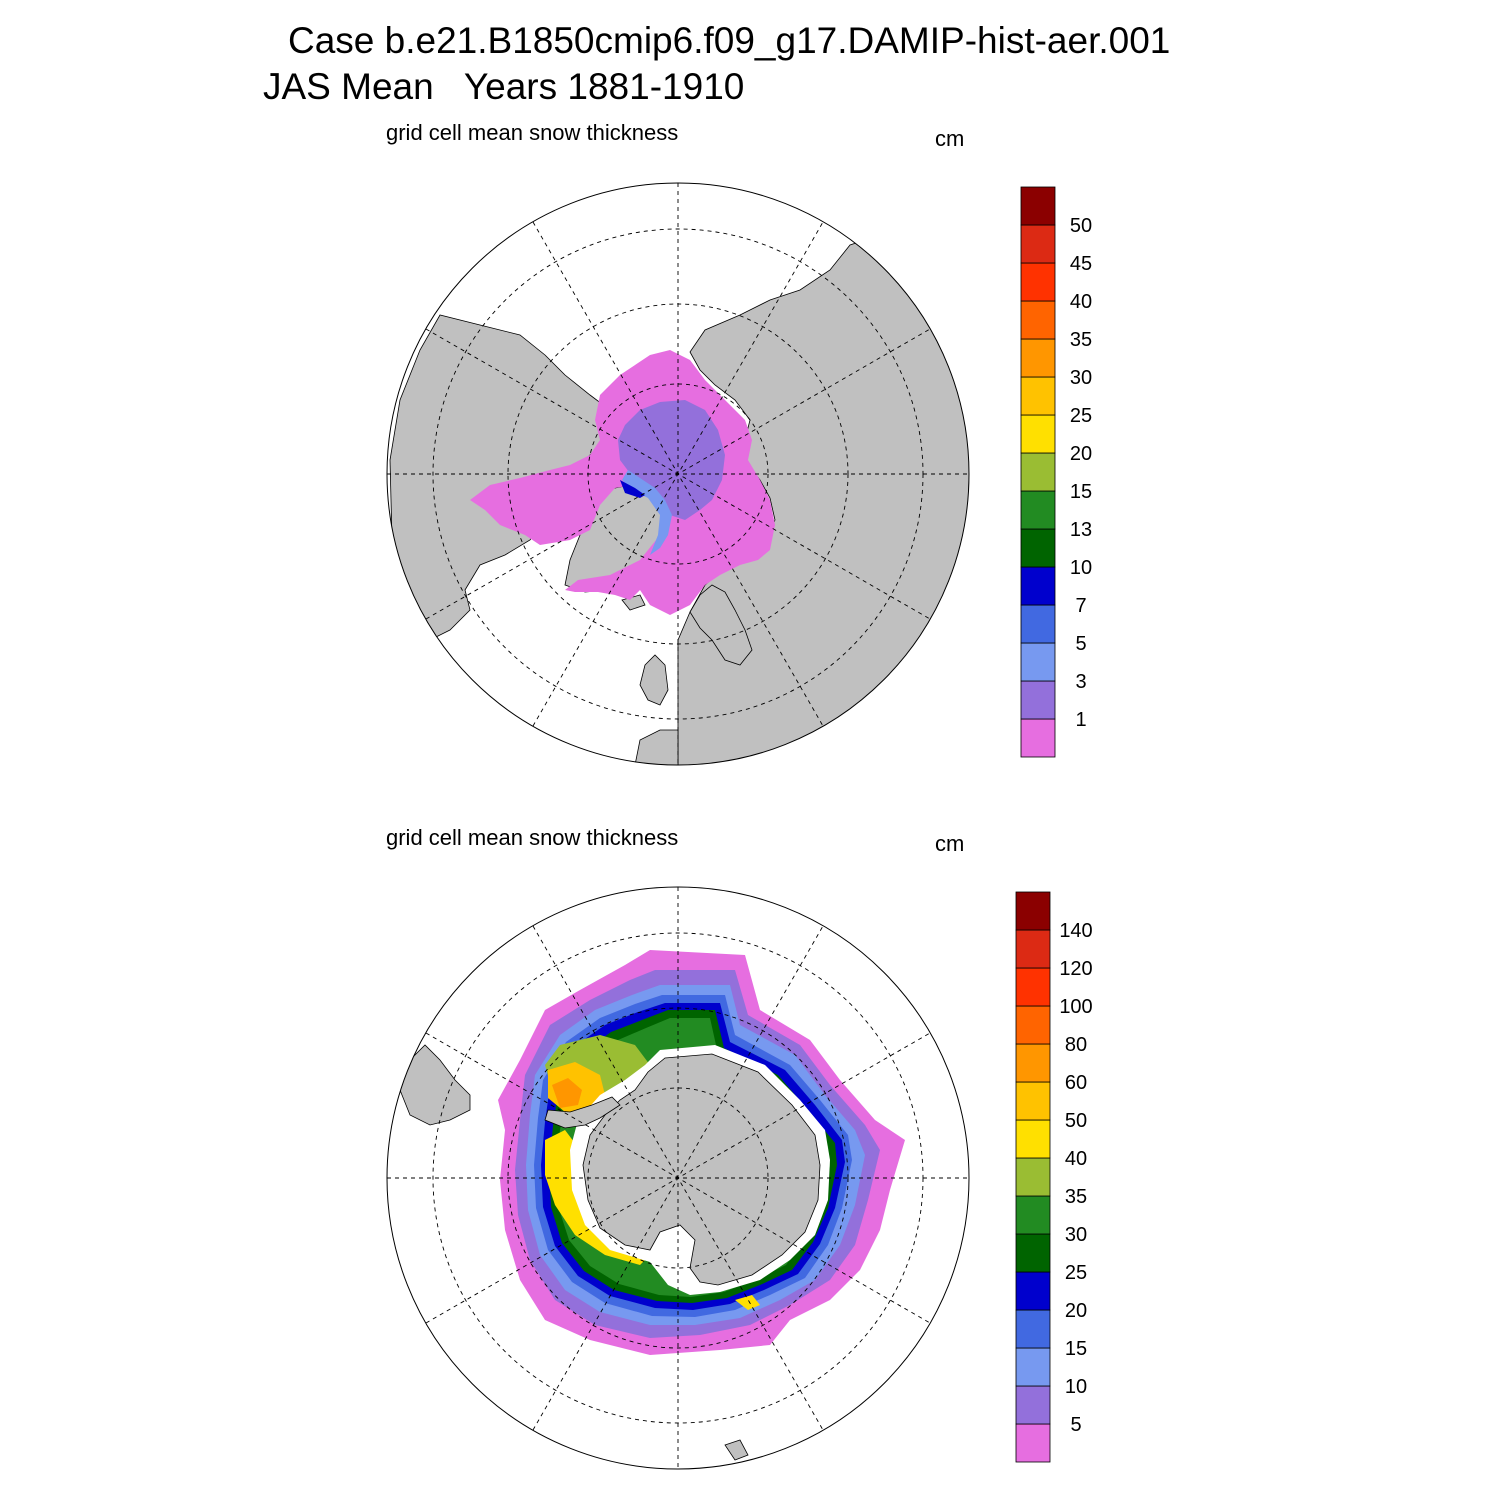 This screenshot has width=1500, height=1500. I want to click on north-colorbar-label: 15, so click(1081, 492).